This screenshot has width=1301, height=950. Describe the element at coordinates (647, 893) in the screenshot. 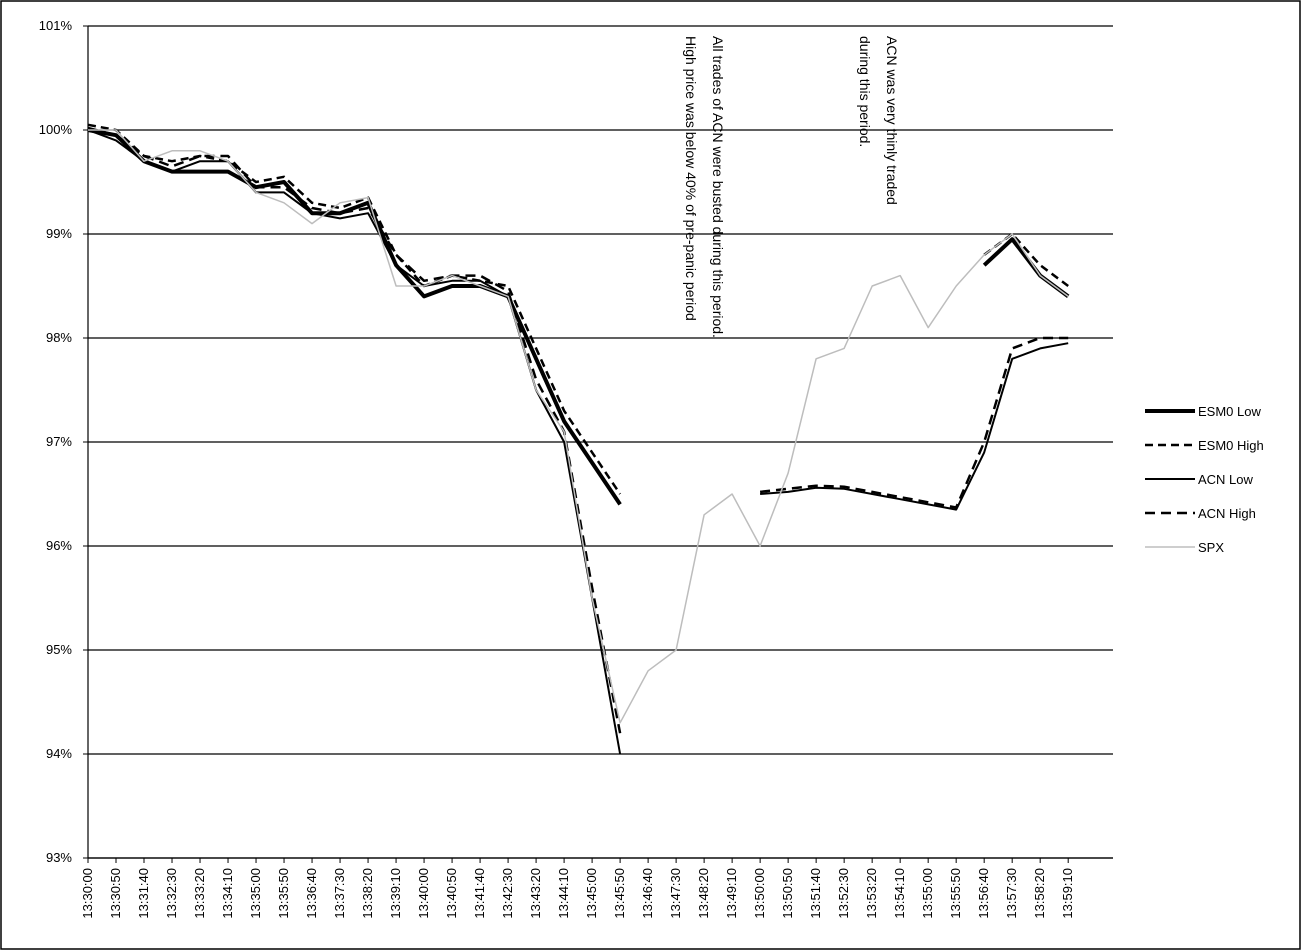

I see `x-tick-label: 13:46:40` at that location.